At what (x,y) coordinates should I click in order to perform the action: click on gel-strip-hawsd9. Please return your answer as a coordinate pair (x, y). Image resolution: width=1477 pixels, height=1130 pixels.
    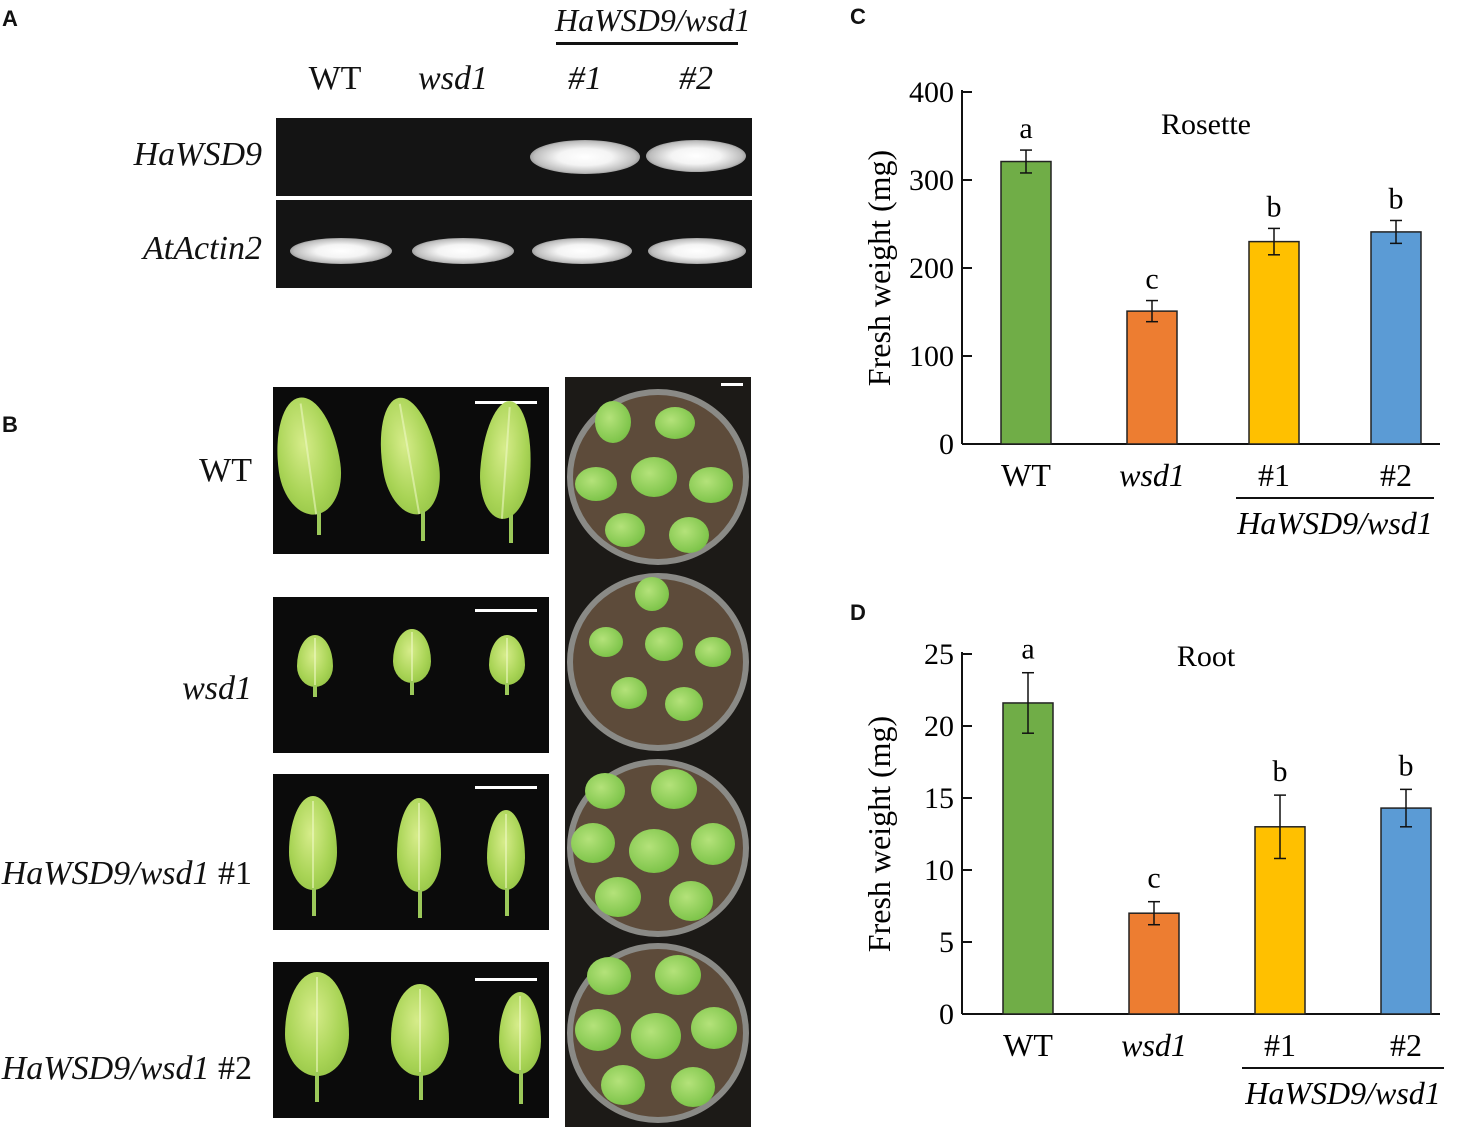
    Looking at the image, I should click on (514, 157).